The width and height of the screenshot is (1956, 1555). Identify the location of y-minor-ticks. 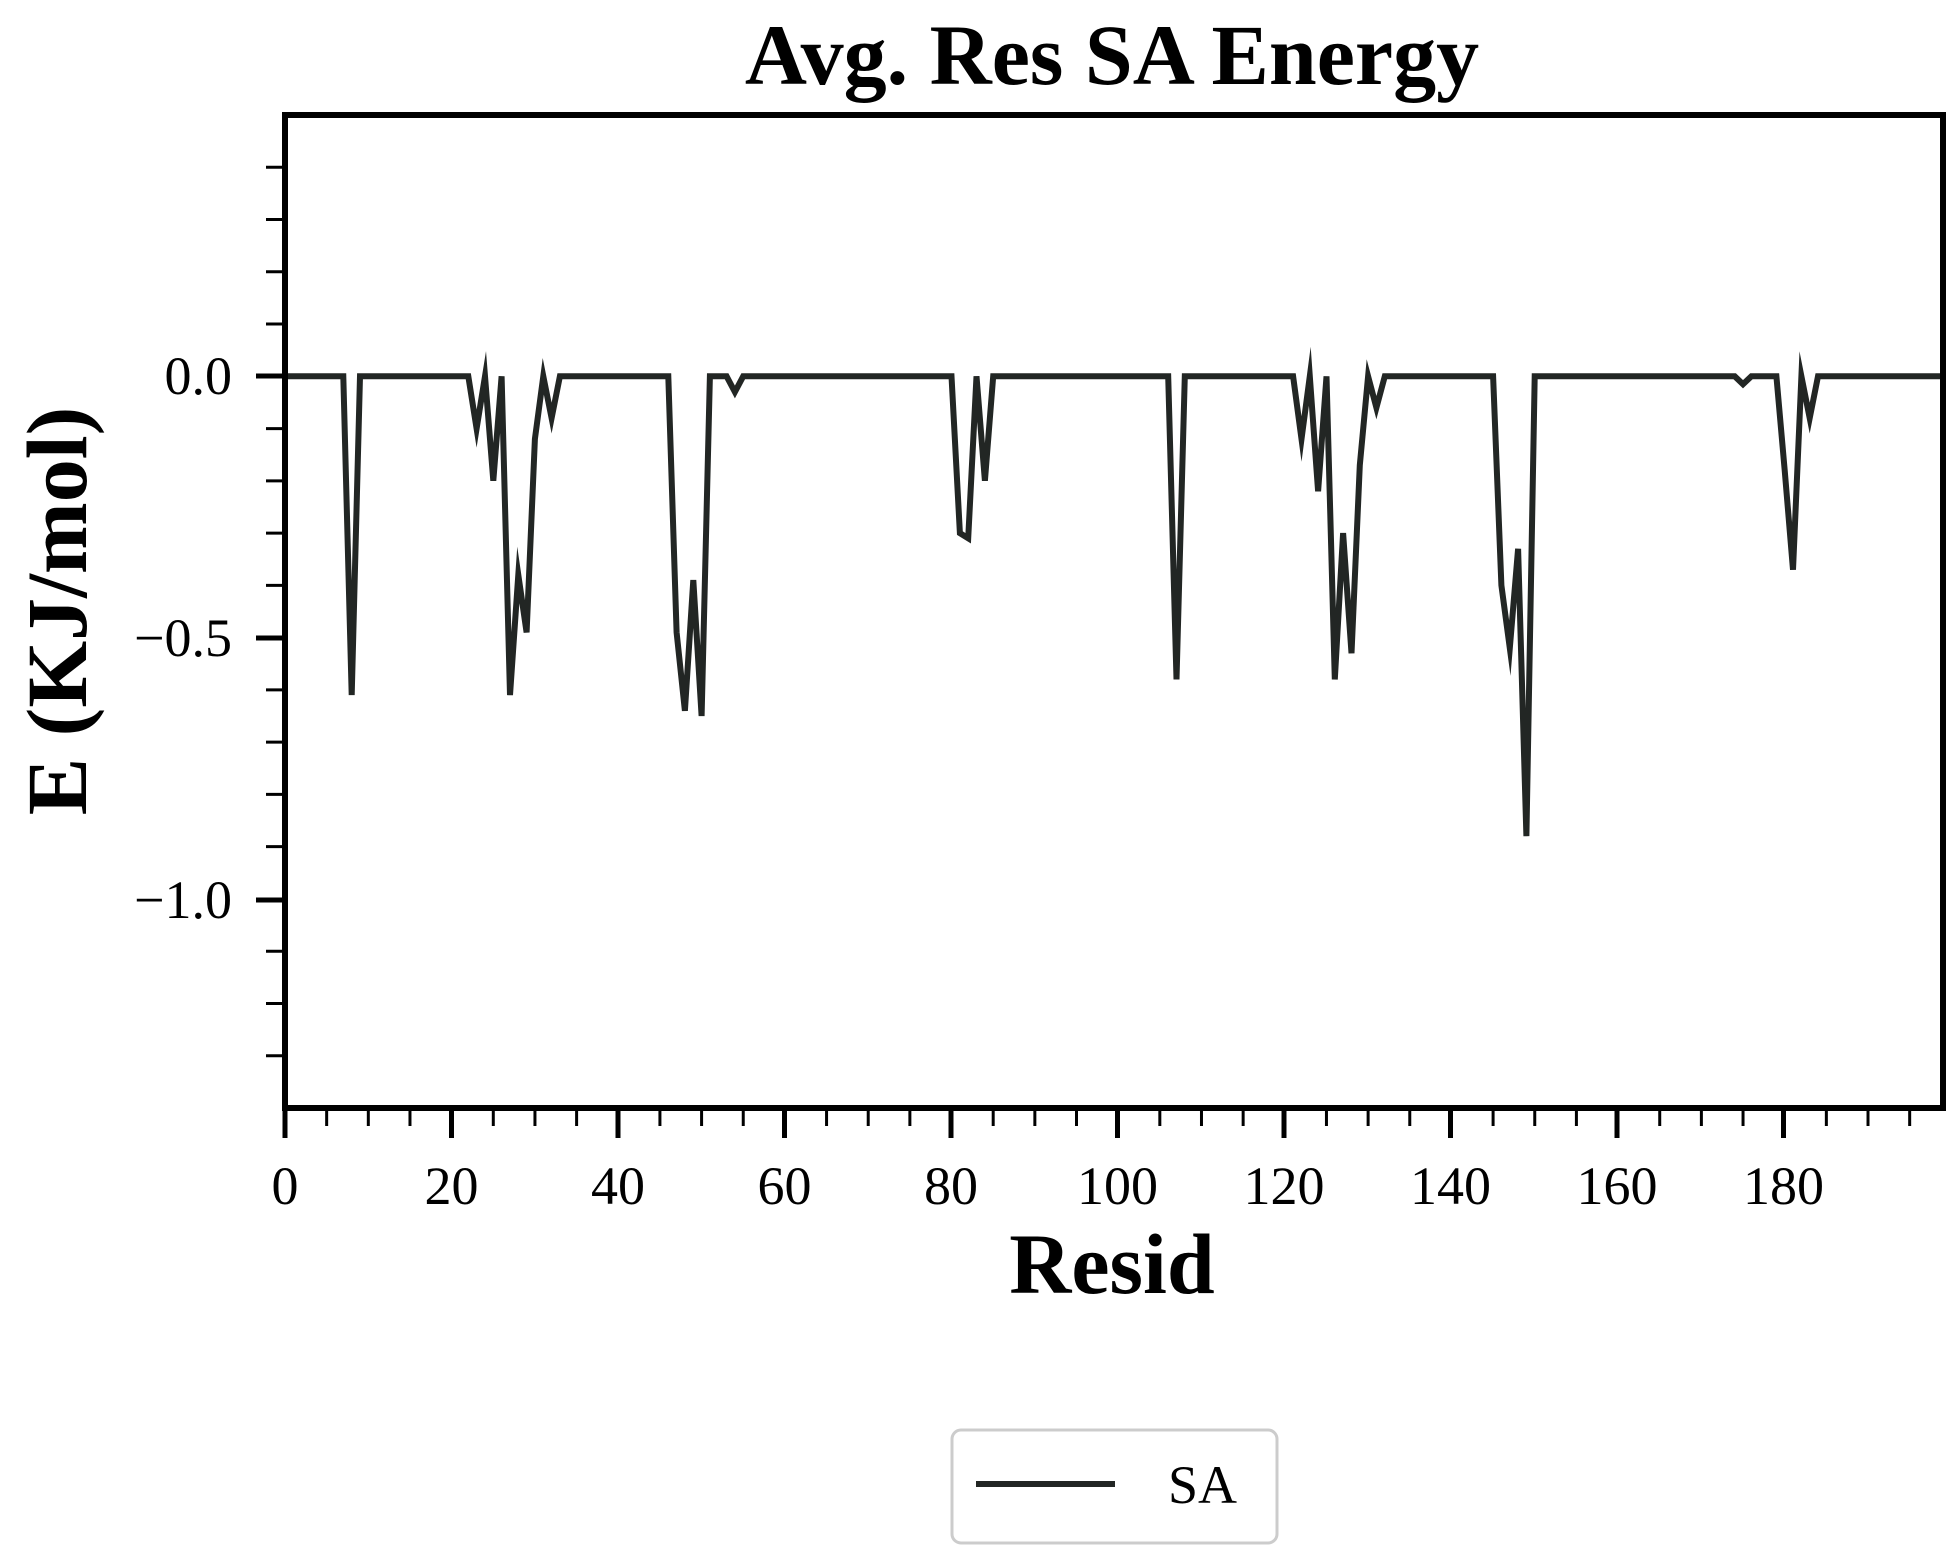
(275, 611).